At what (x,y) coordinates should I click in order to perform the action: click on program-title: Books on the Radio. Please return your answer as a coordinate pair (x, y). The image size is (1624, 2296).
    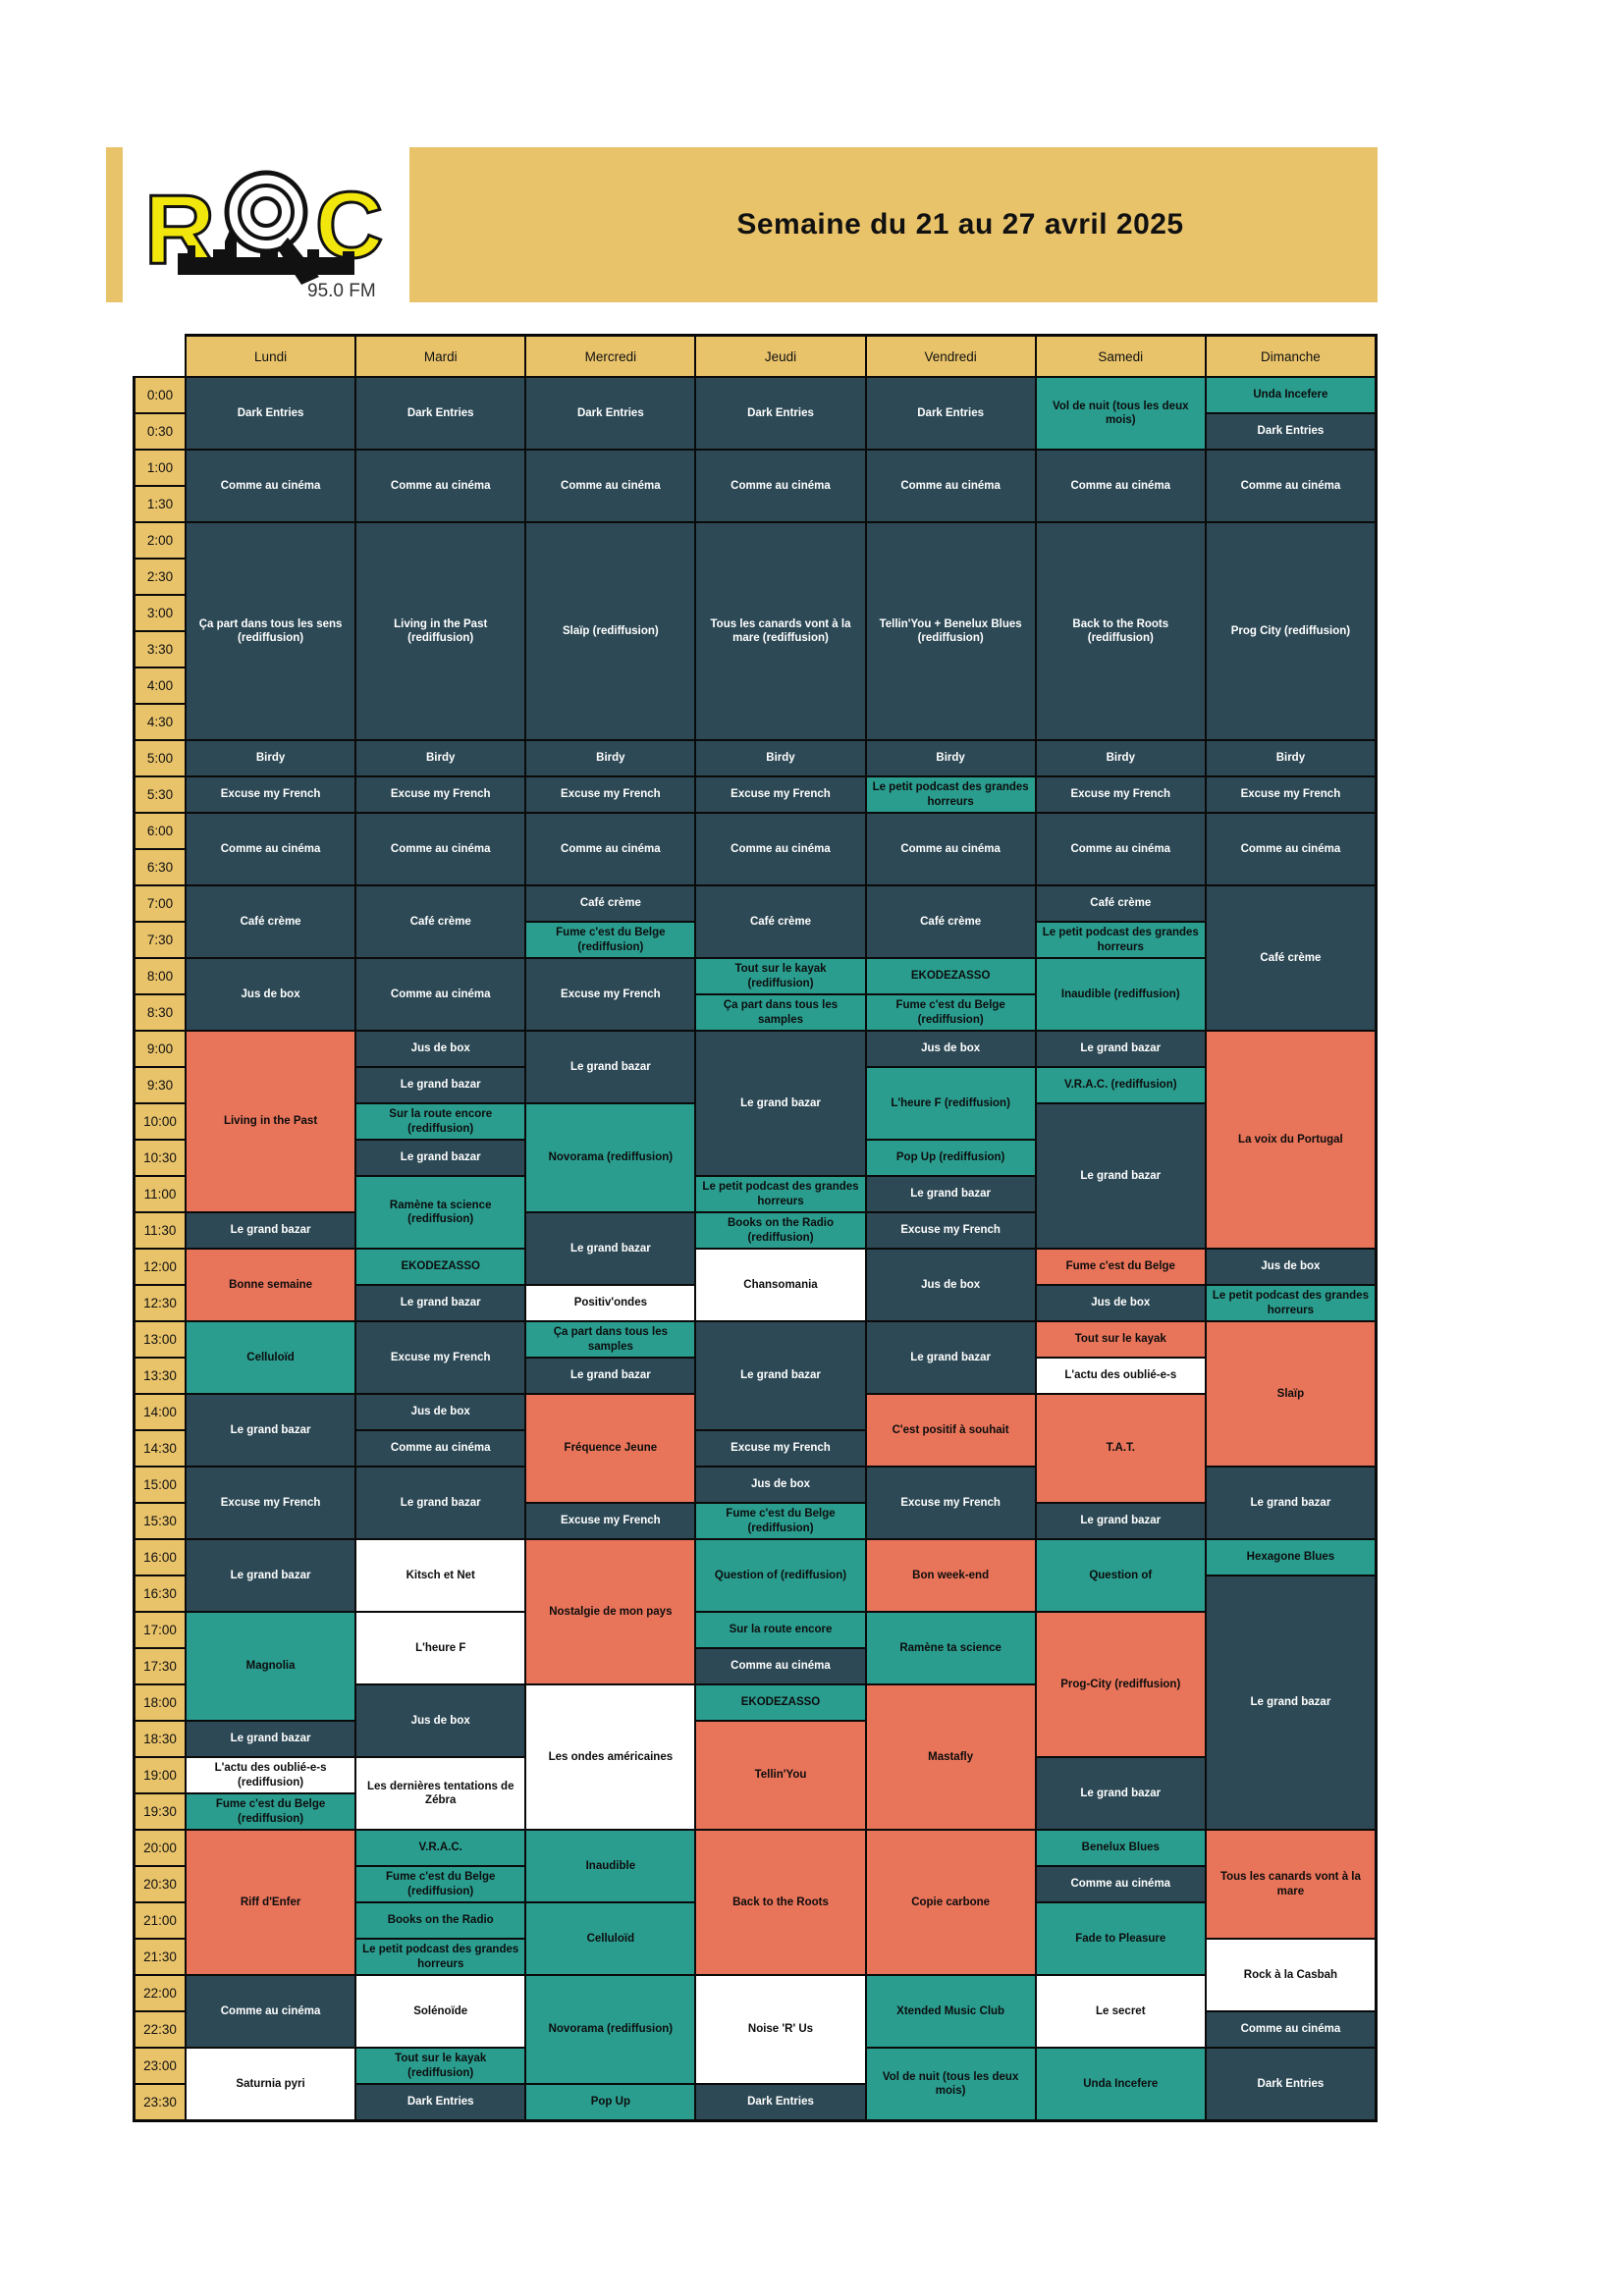
    Looking at the image, I should click on (440, 1920).